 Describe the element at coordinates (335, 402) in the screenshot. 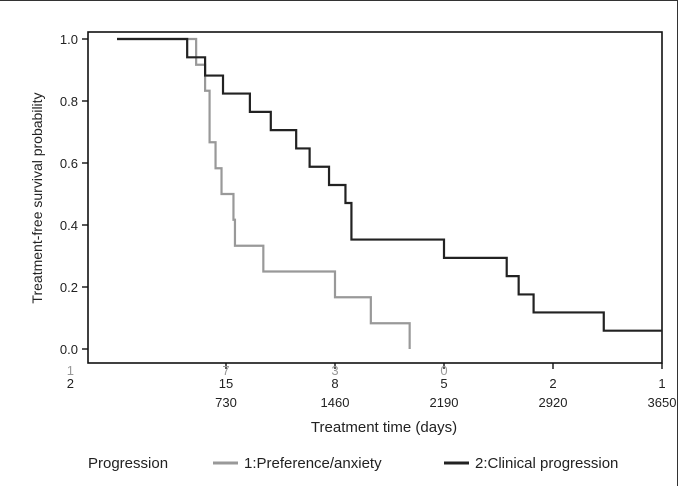

I see `x-tick-label-1: 1460` at that location.